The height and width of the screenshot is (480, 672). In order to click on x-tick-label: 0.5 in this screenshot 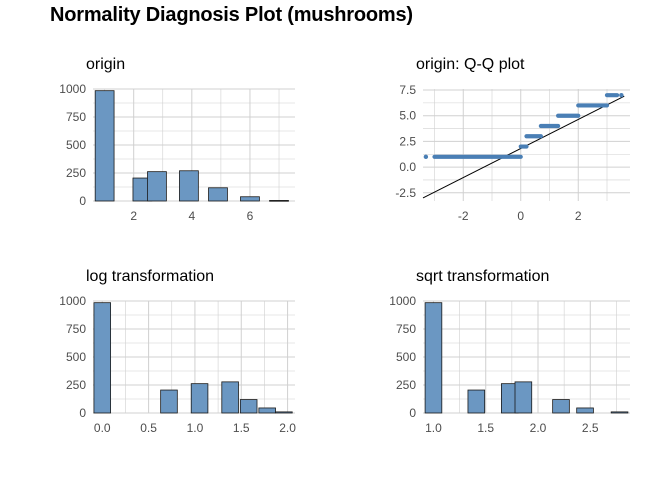, I will do `click(148, 428)`.